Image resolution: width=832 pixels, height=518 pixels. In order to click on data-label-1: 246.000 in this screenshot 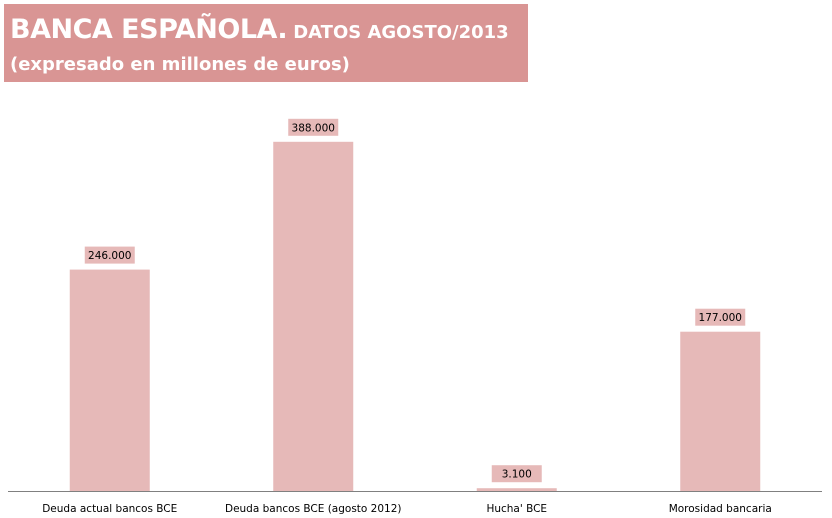, I will do `click(109, 256)`.